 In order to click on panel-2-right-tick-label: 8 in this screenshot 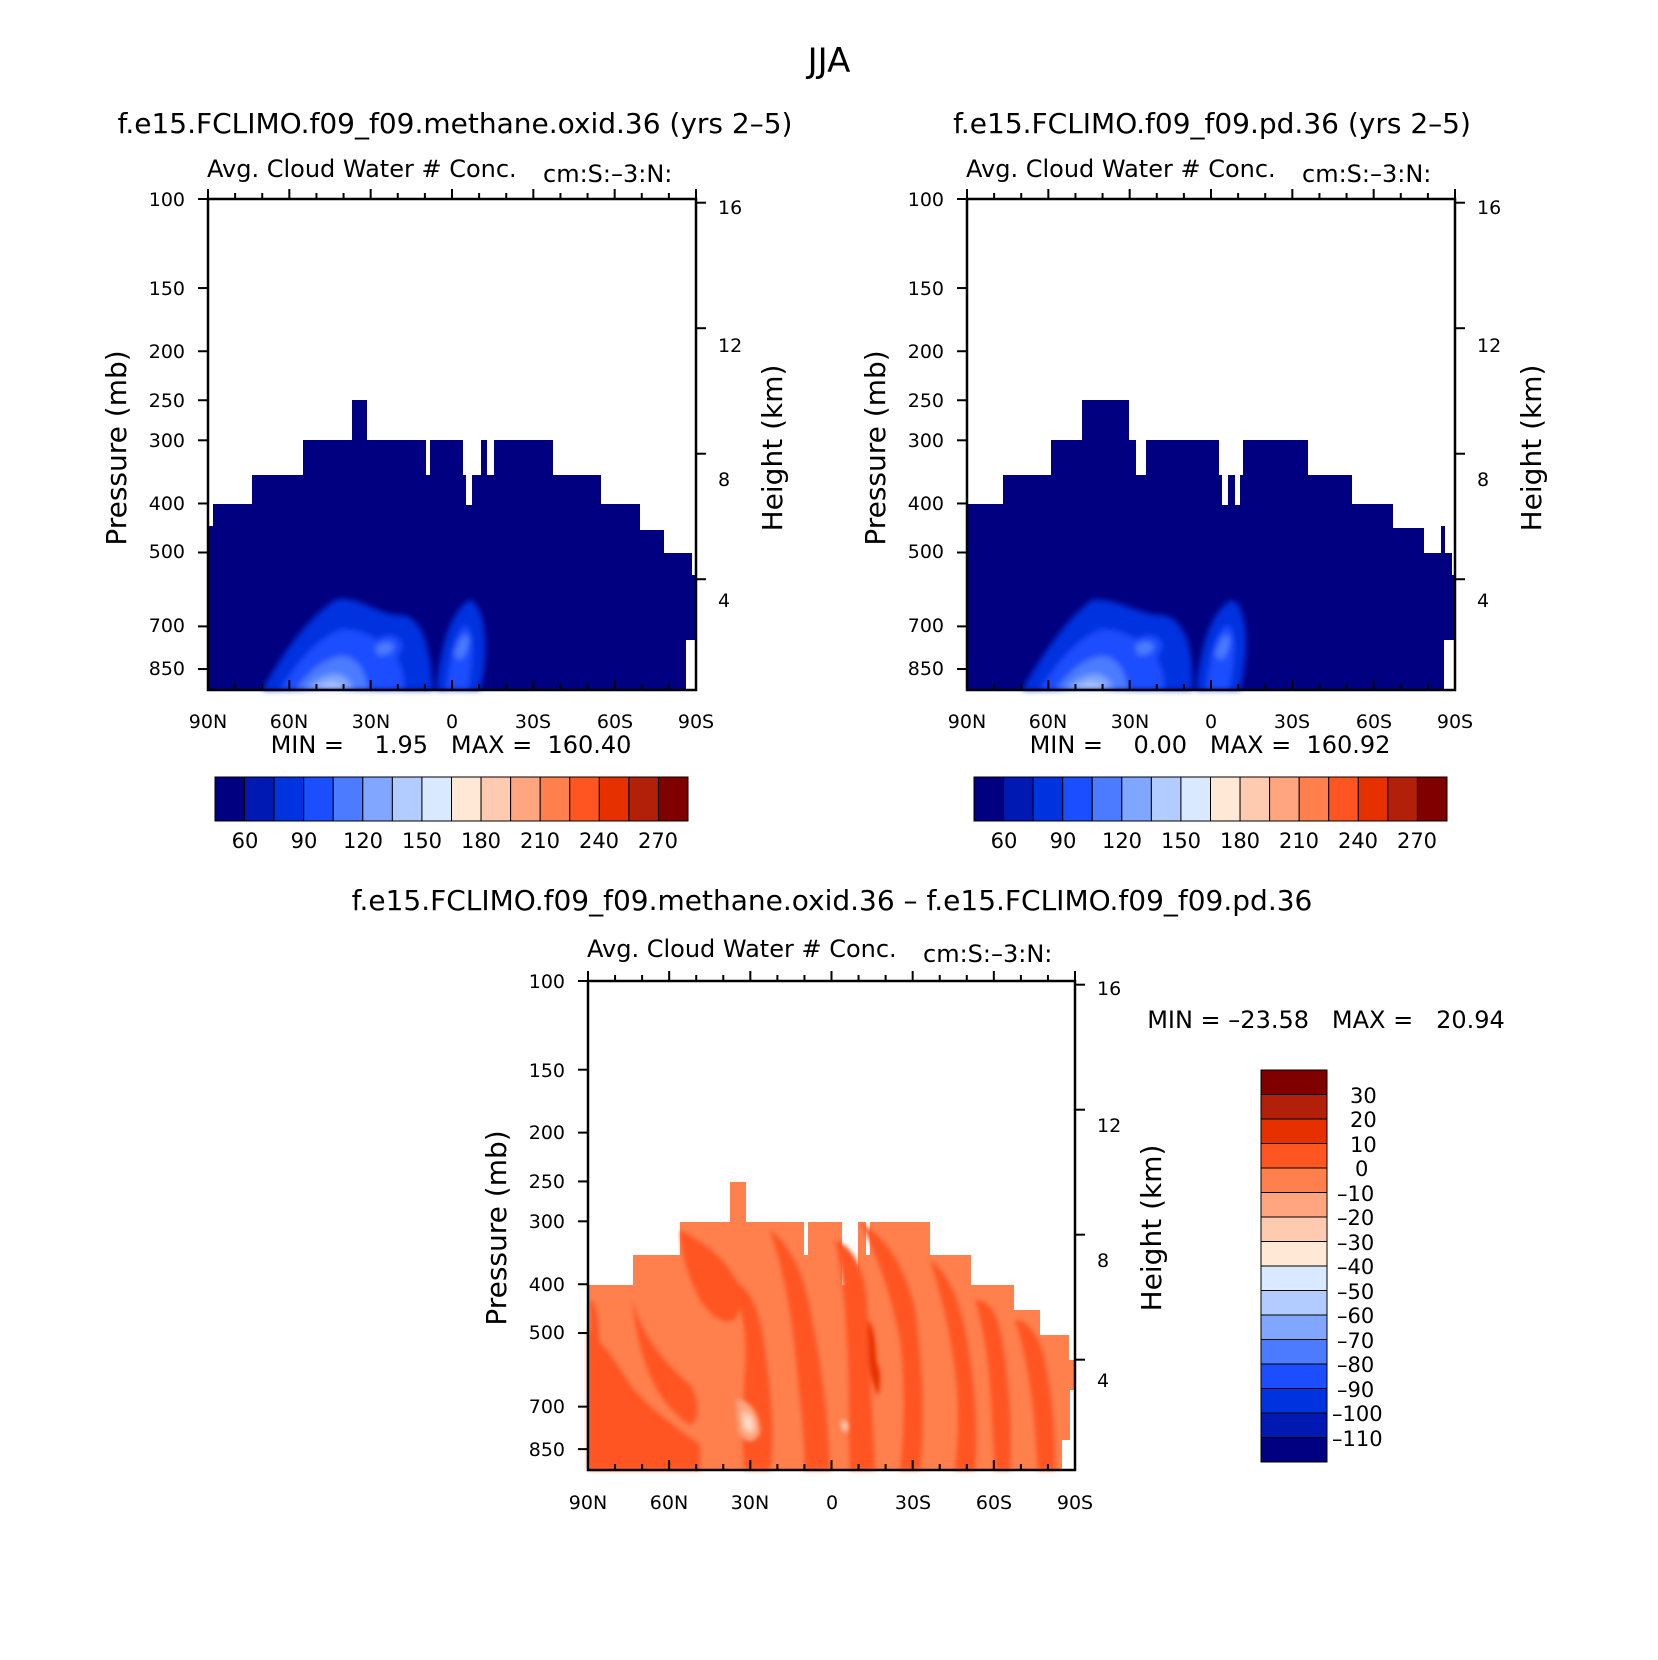, I will do `click(1483, 480)`.